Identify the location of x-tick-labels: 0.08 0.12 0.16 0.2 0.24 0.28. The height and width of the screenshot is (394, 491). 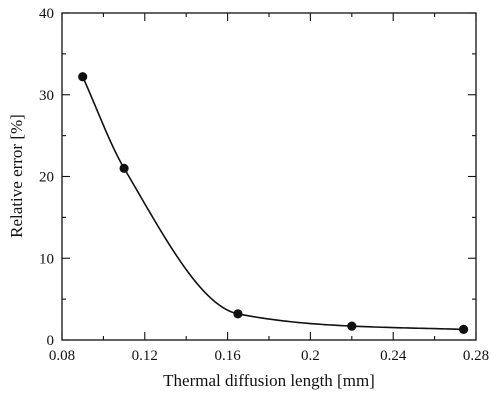
(269, 356).